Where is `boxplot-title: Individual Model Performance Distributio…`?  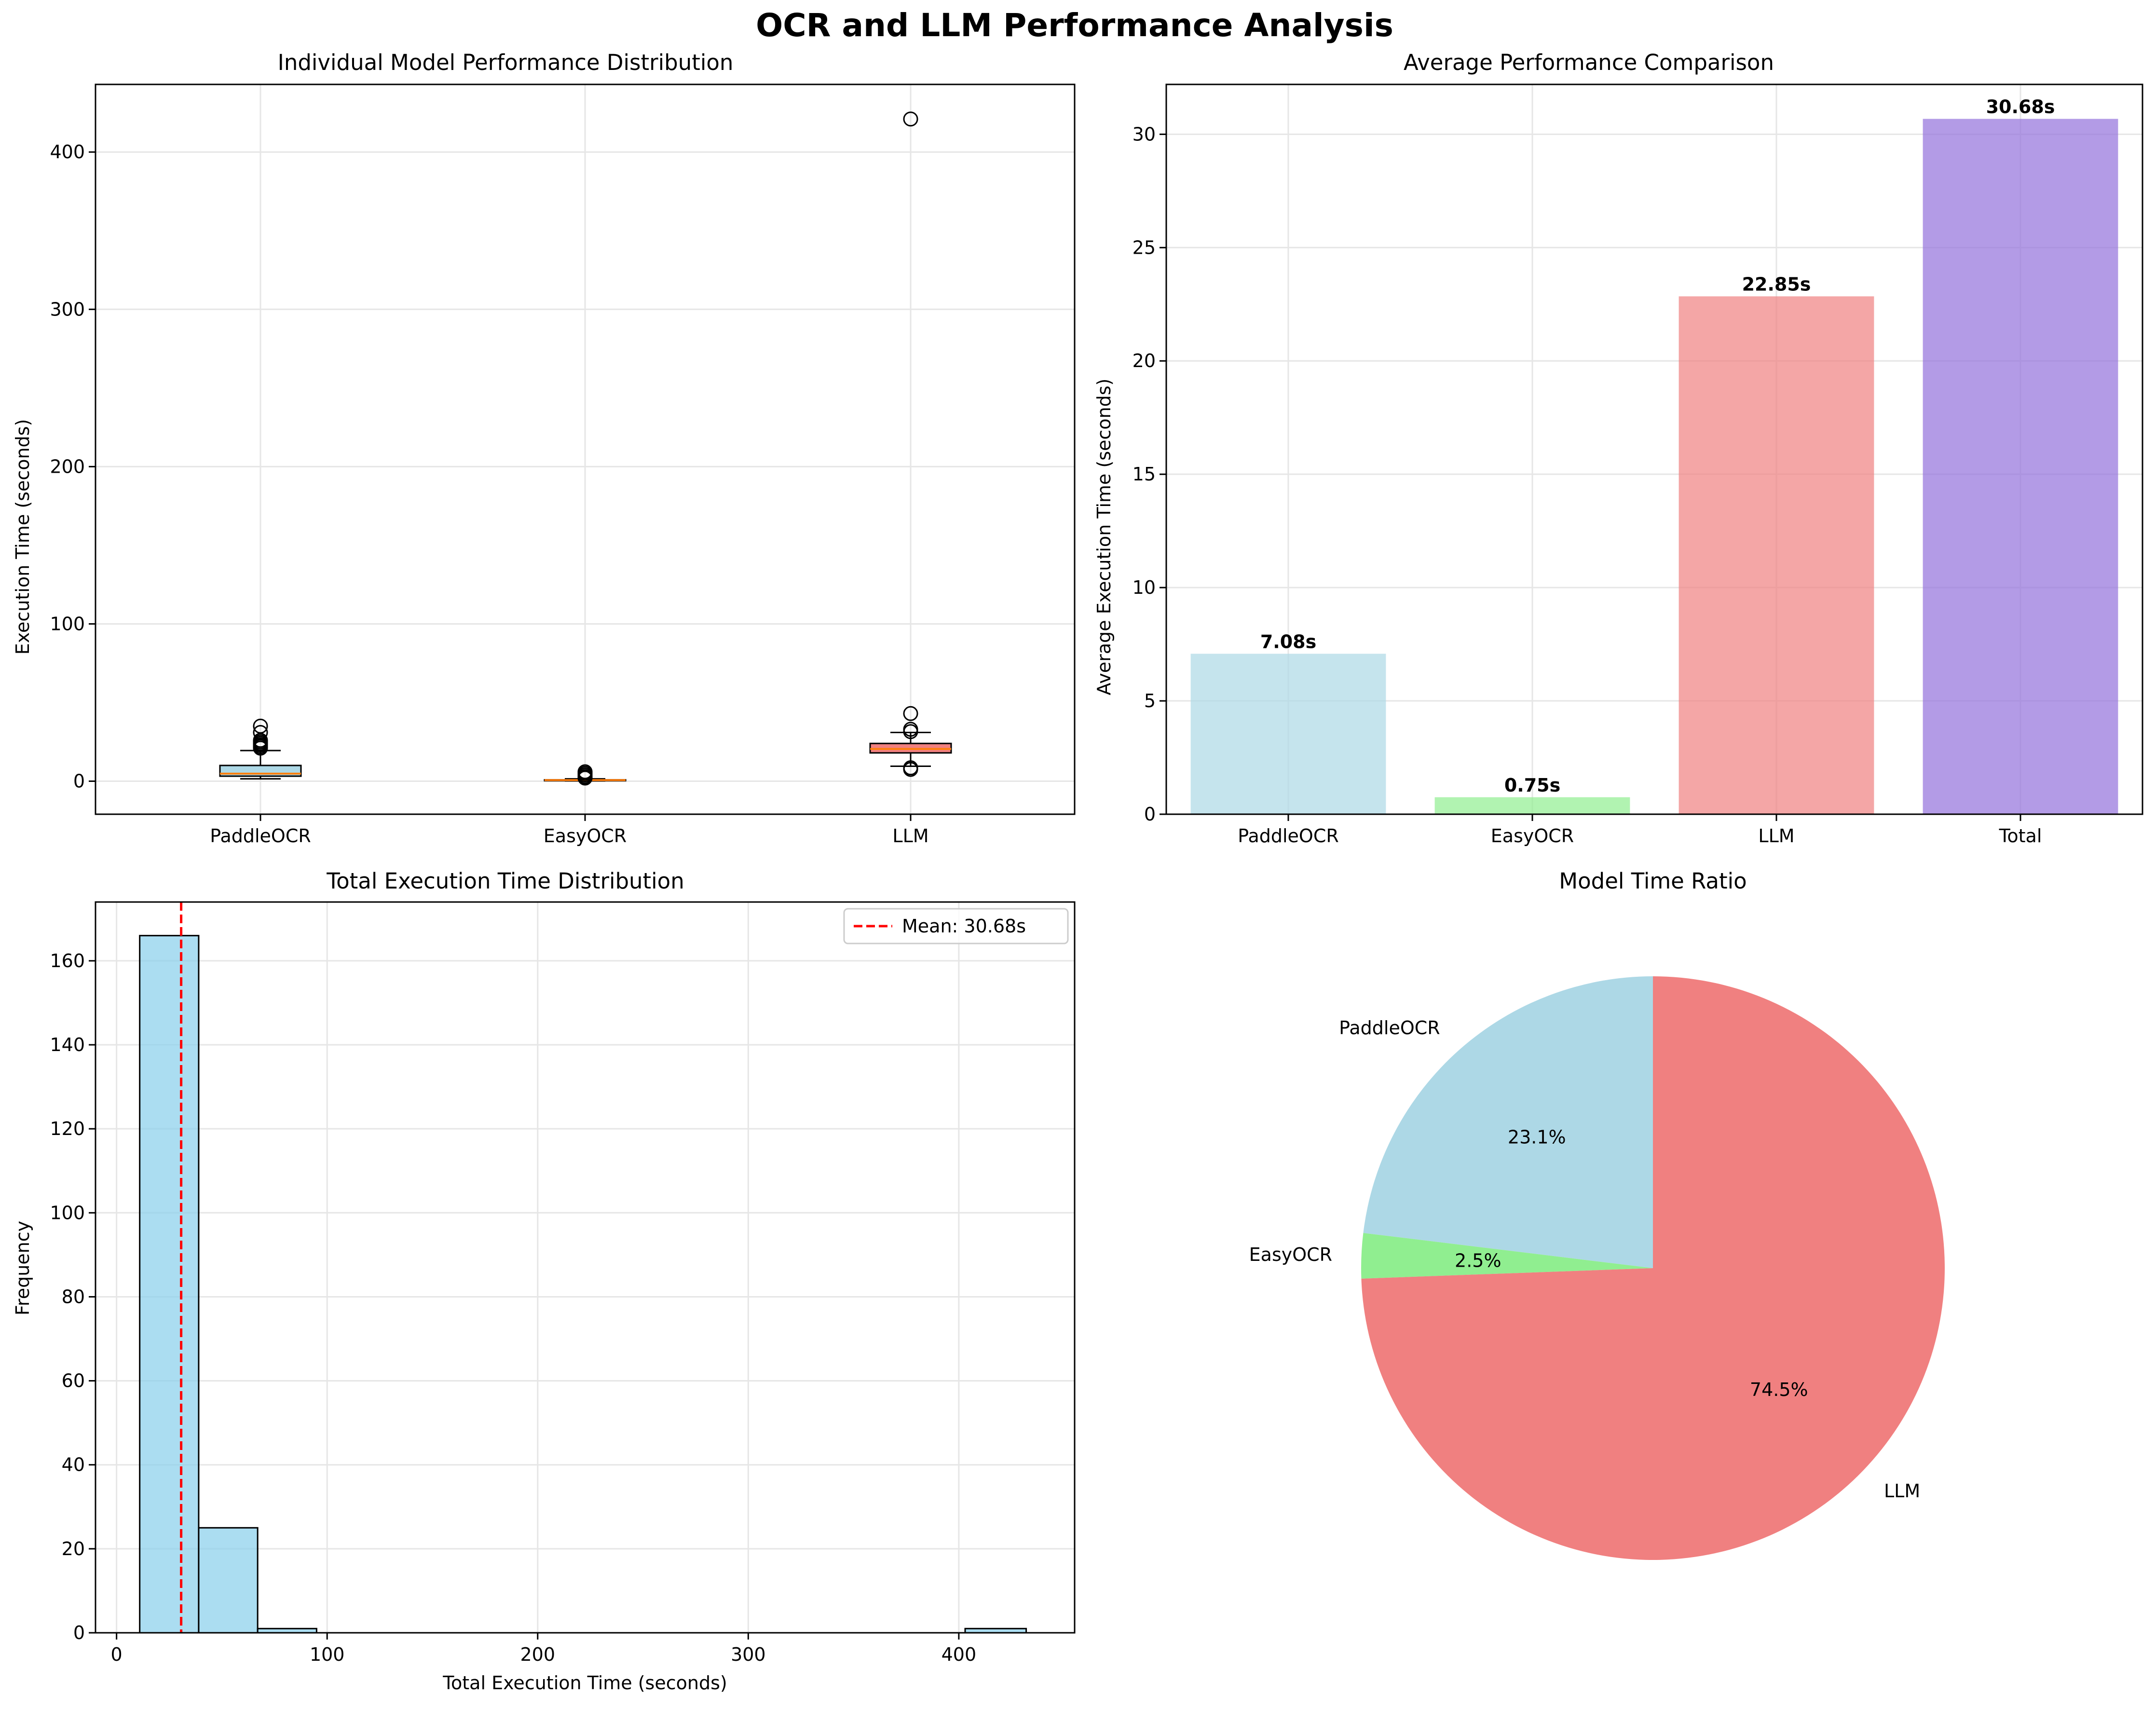
boxplot-title: Individual Model Performance Distributio… is located at coordinates (506, 62).